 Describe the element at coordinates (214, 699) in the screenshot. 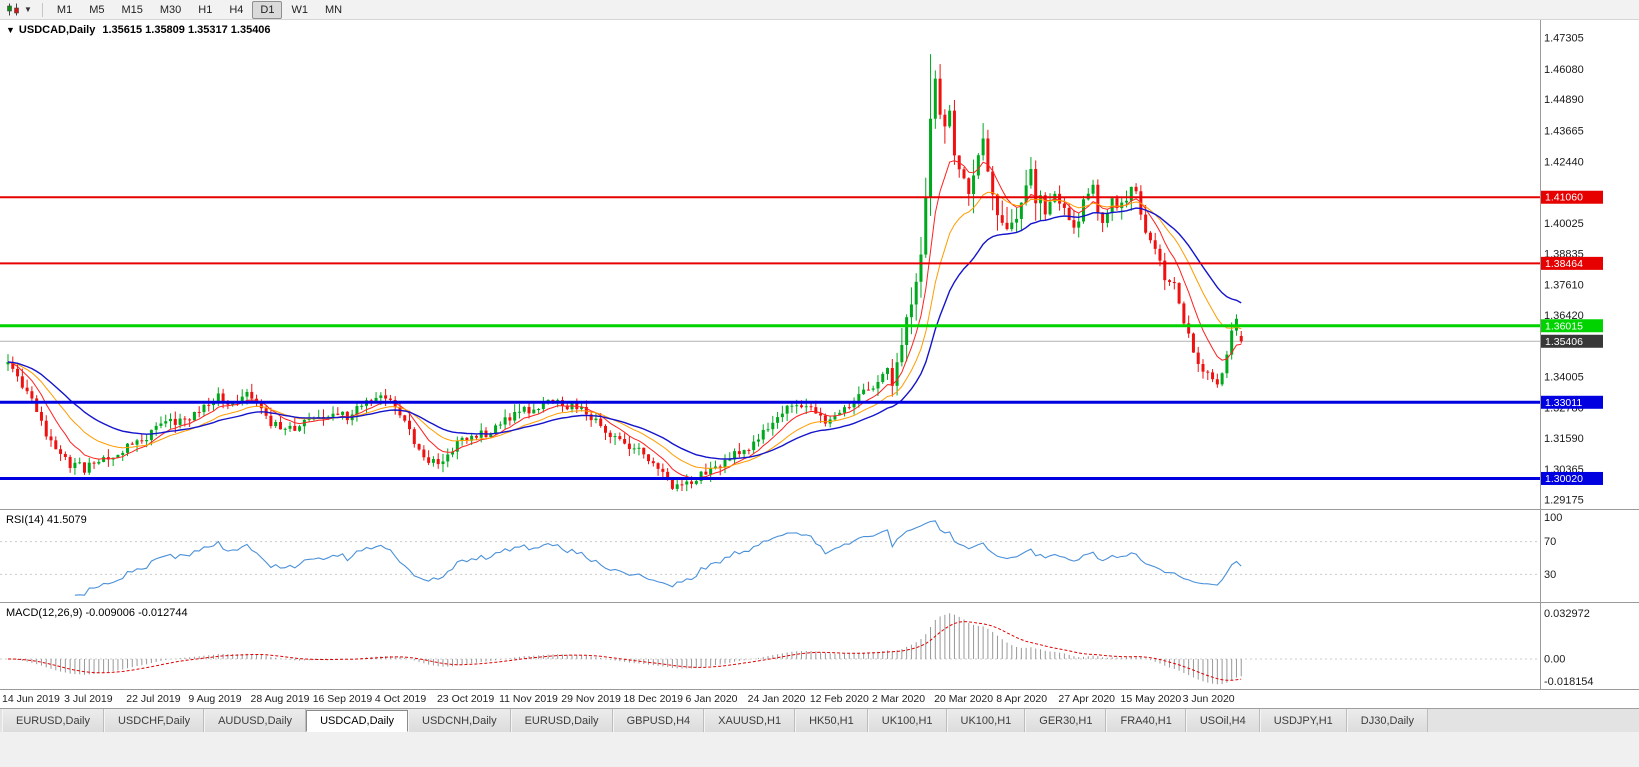

I see `date-axis-label: 9 Aug 2019` at that location.